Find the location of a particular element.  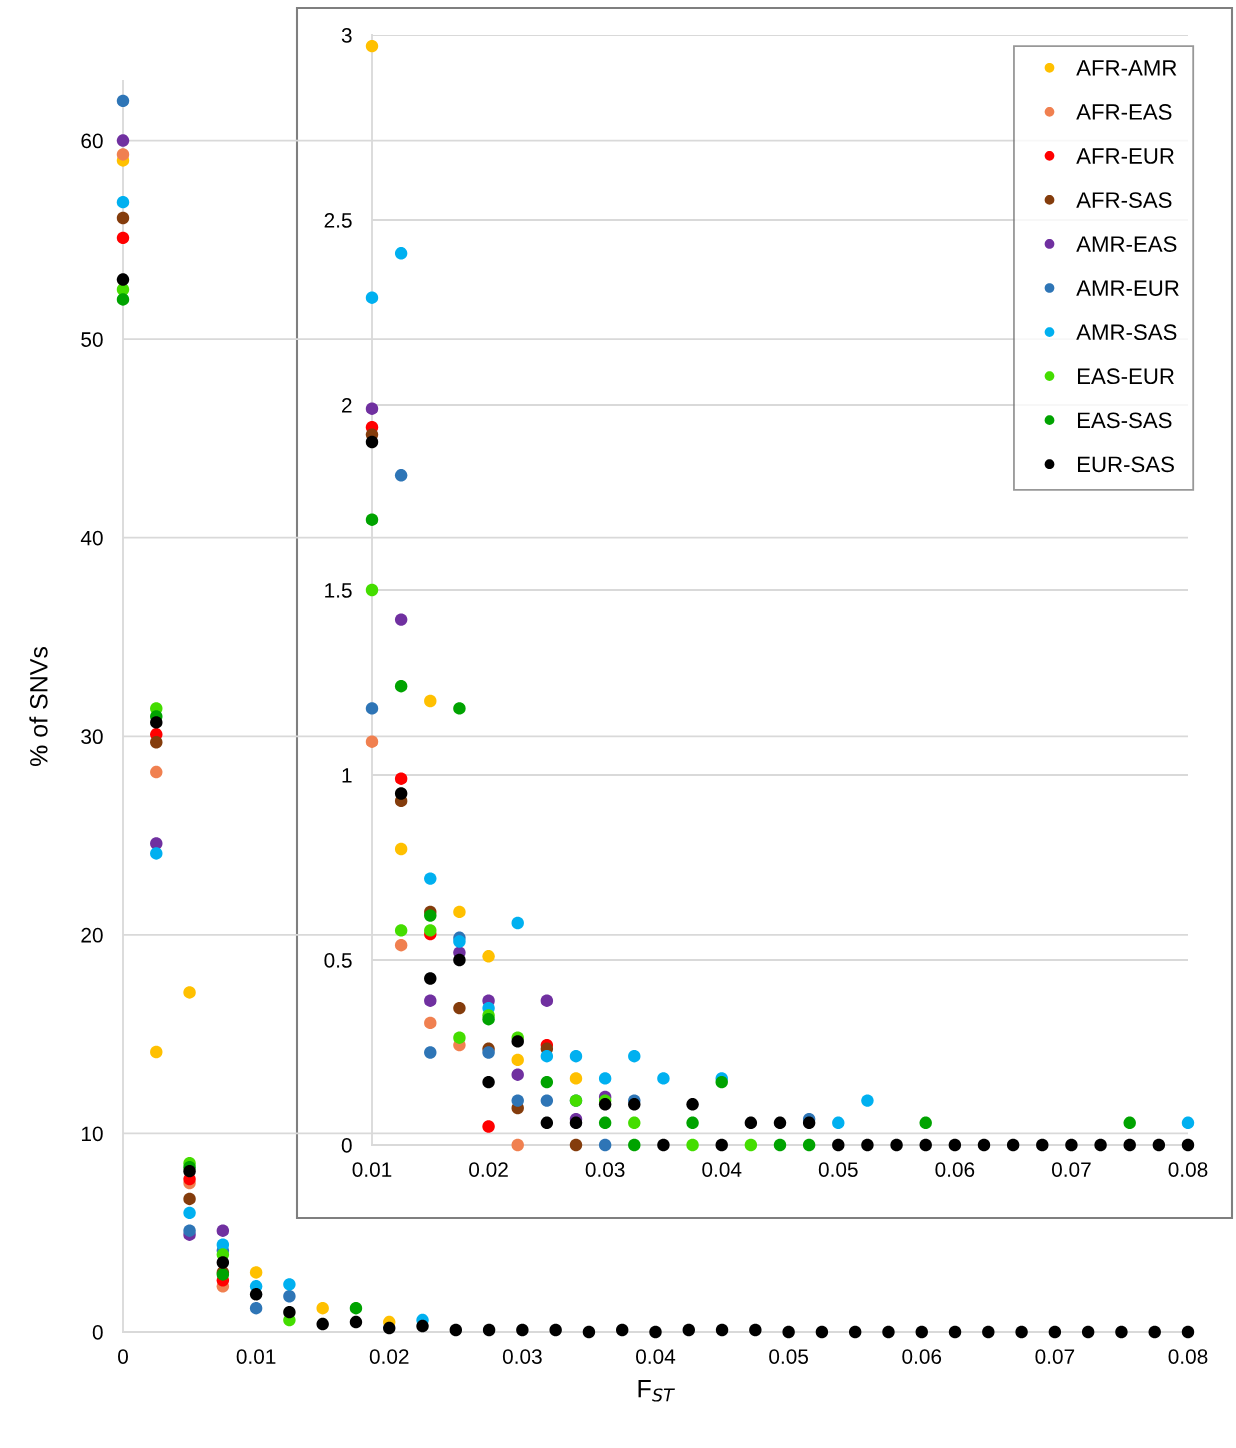

legend-label: AFR-EUR is located at coordinates (1125, 156).